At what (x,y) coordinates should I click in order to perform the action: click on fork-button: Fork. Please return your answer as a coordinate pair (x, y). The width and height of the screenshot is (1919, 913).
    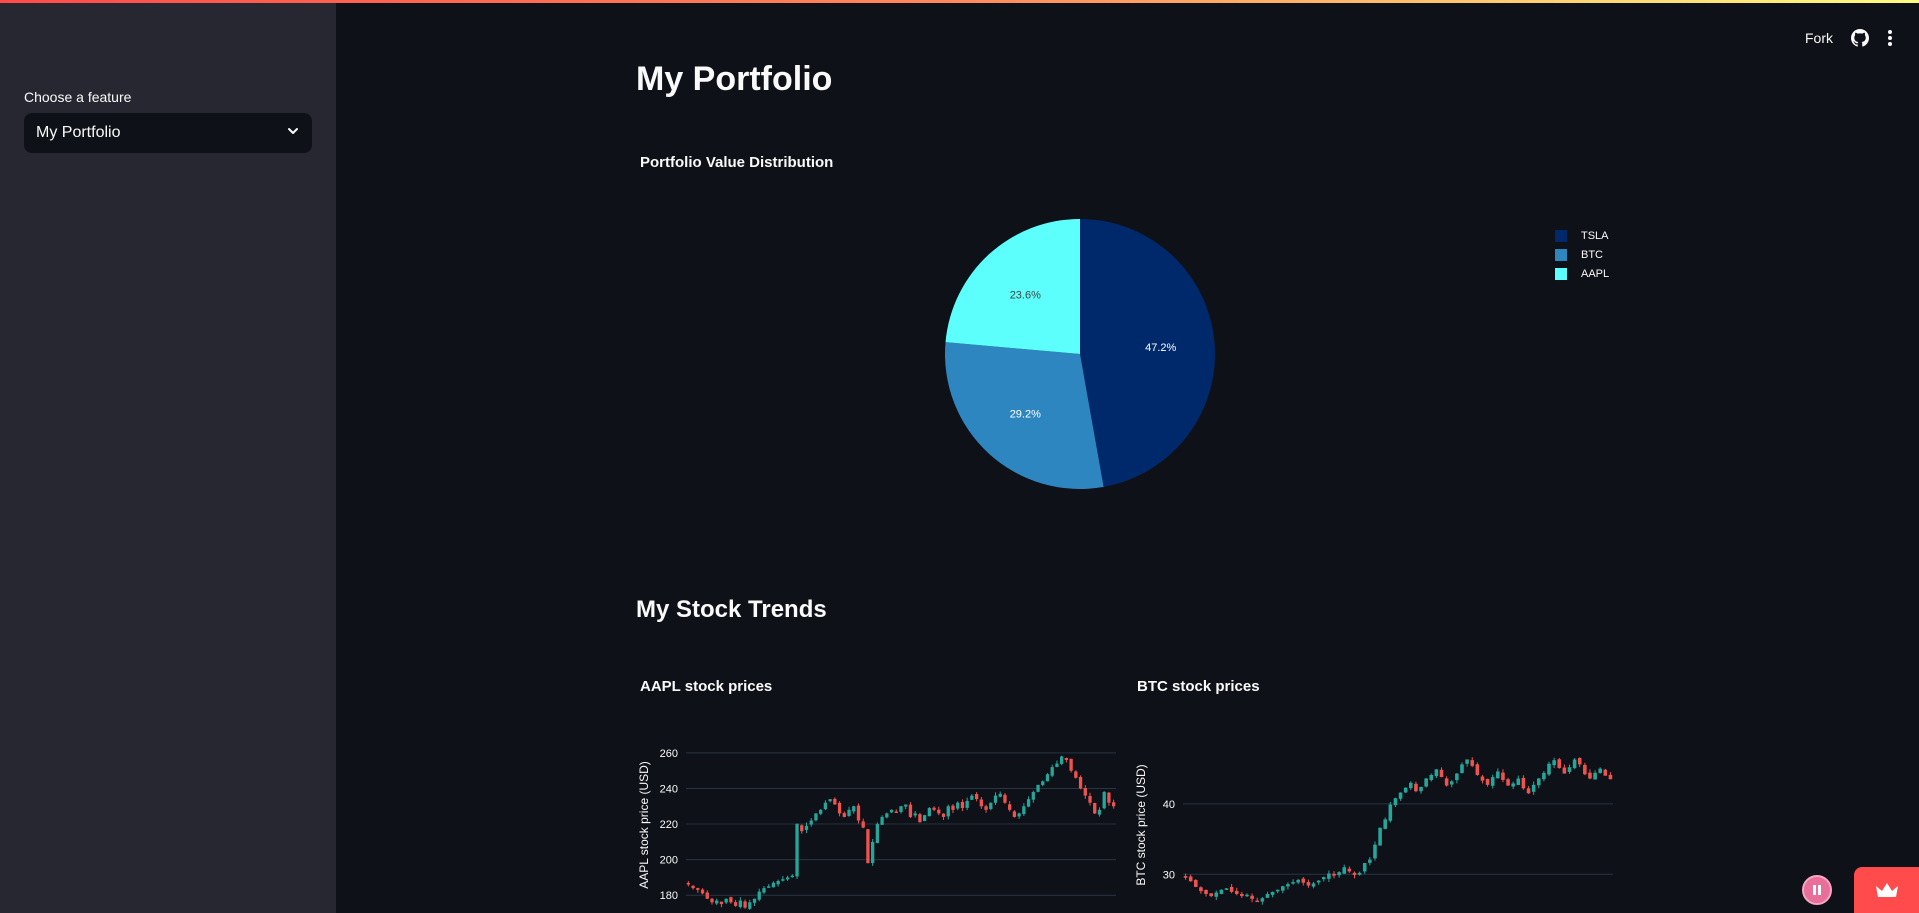
    Looking at the image, I should click on (1819, 38).